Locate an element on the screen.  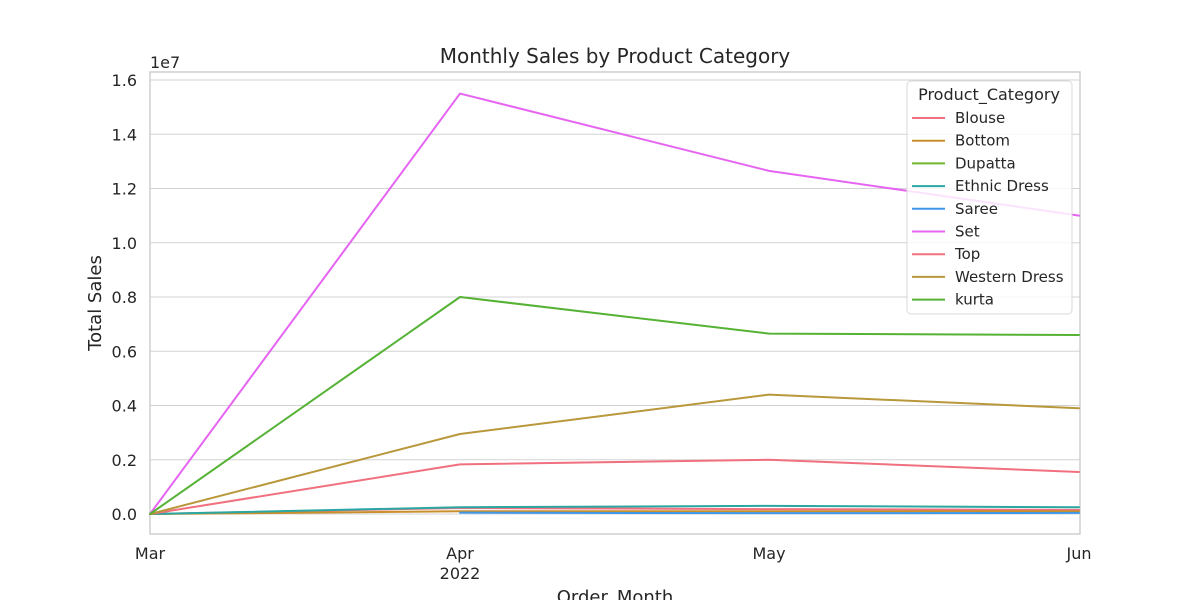
x-axis-label: Order_Month is located at coordinates (615, 593).